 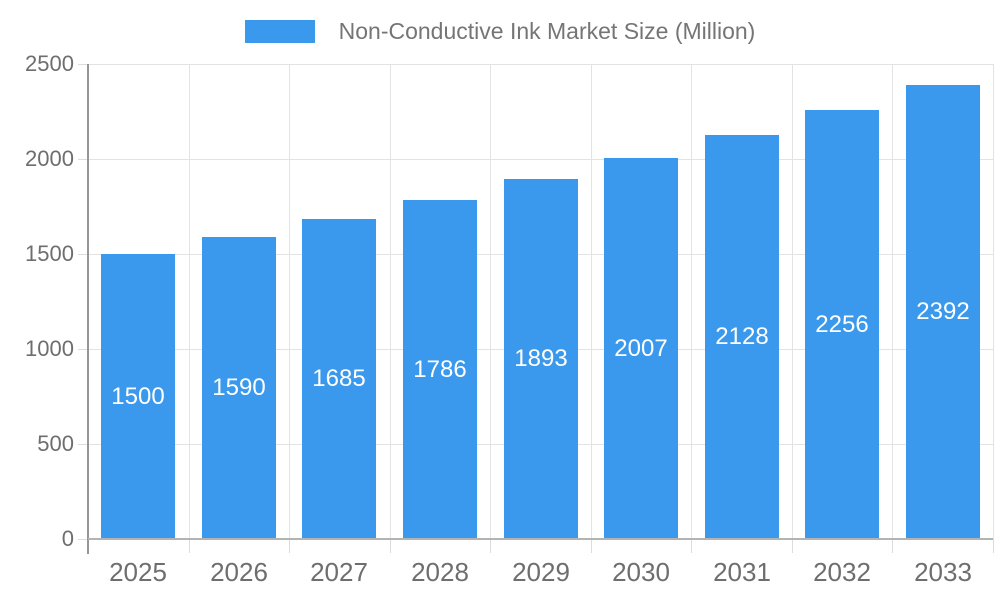 I want to click on bar-value-label: 1893, so click(x=541, y=358).